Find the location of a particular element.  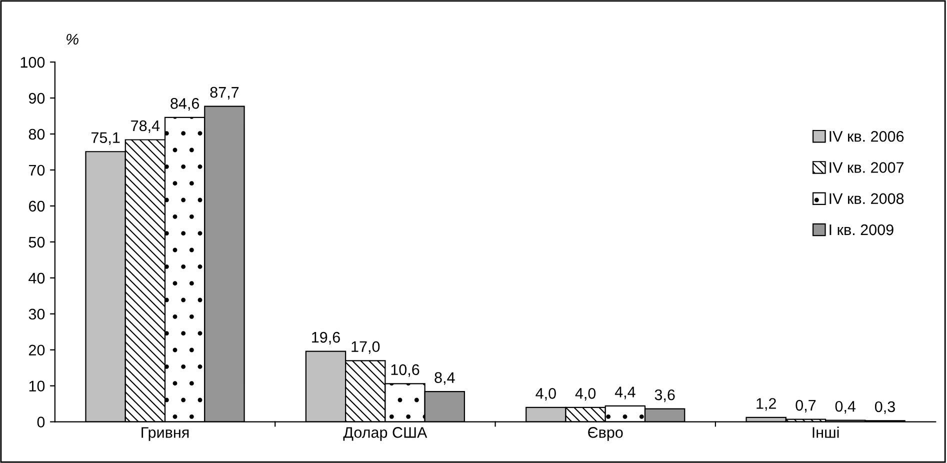

y-tick-label: 20 is located at coordinates (36, 350).